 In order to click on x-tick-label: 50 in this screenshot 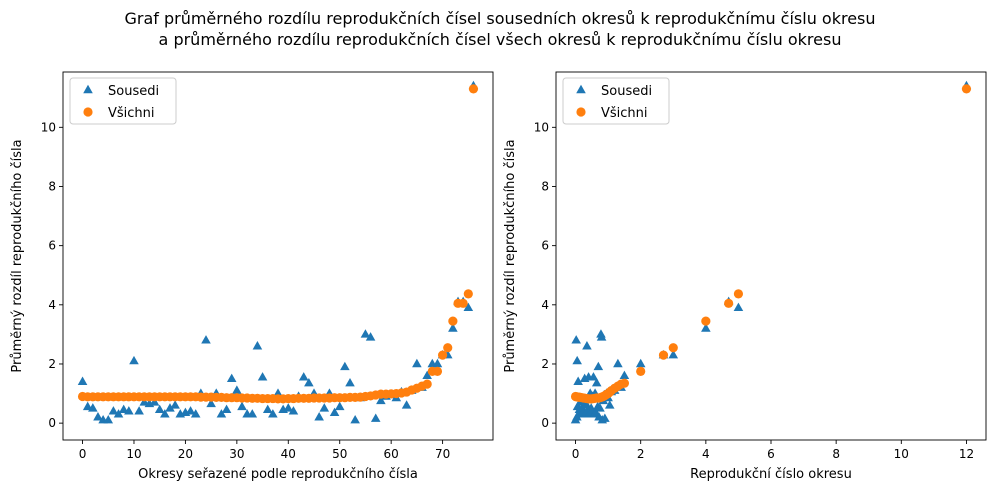, I will do `click(339, 454)`.